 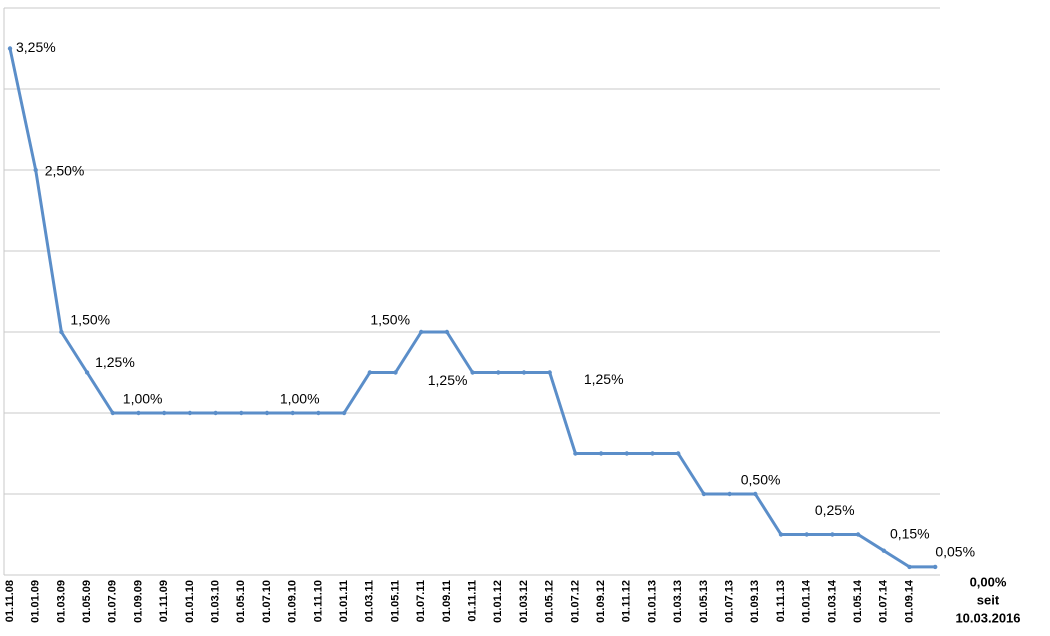 I want to click on x-tick-label: 01.09.11, so click(x=447, y=601).